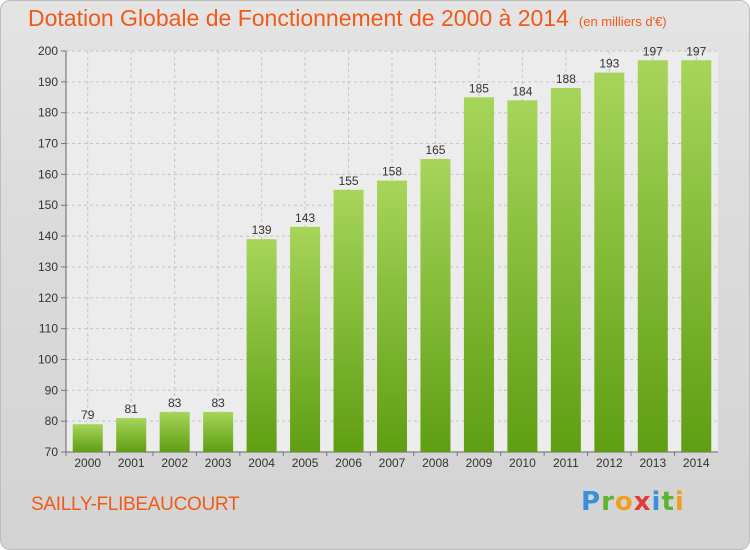  What do you see at coordinates (435, 463) in the screenshot?
I see `x-tick-label: 2008` at bounding box center [435, 463].